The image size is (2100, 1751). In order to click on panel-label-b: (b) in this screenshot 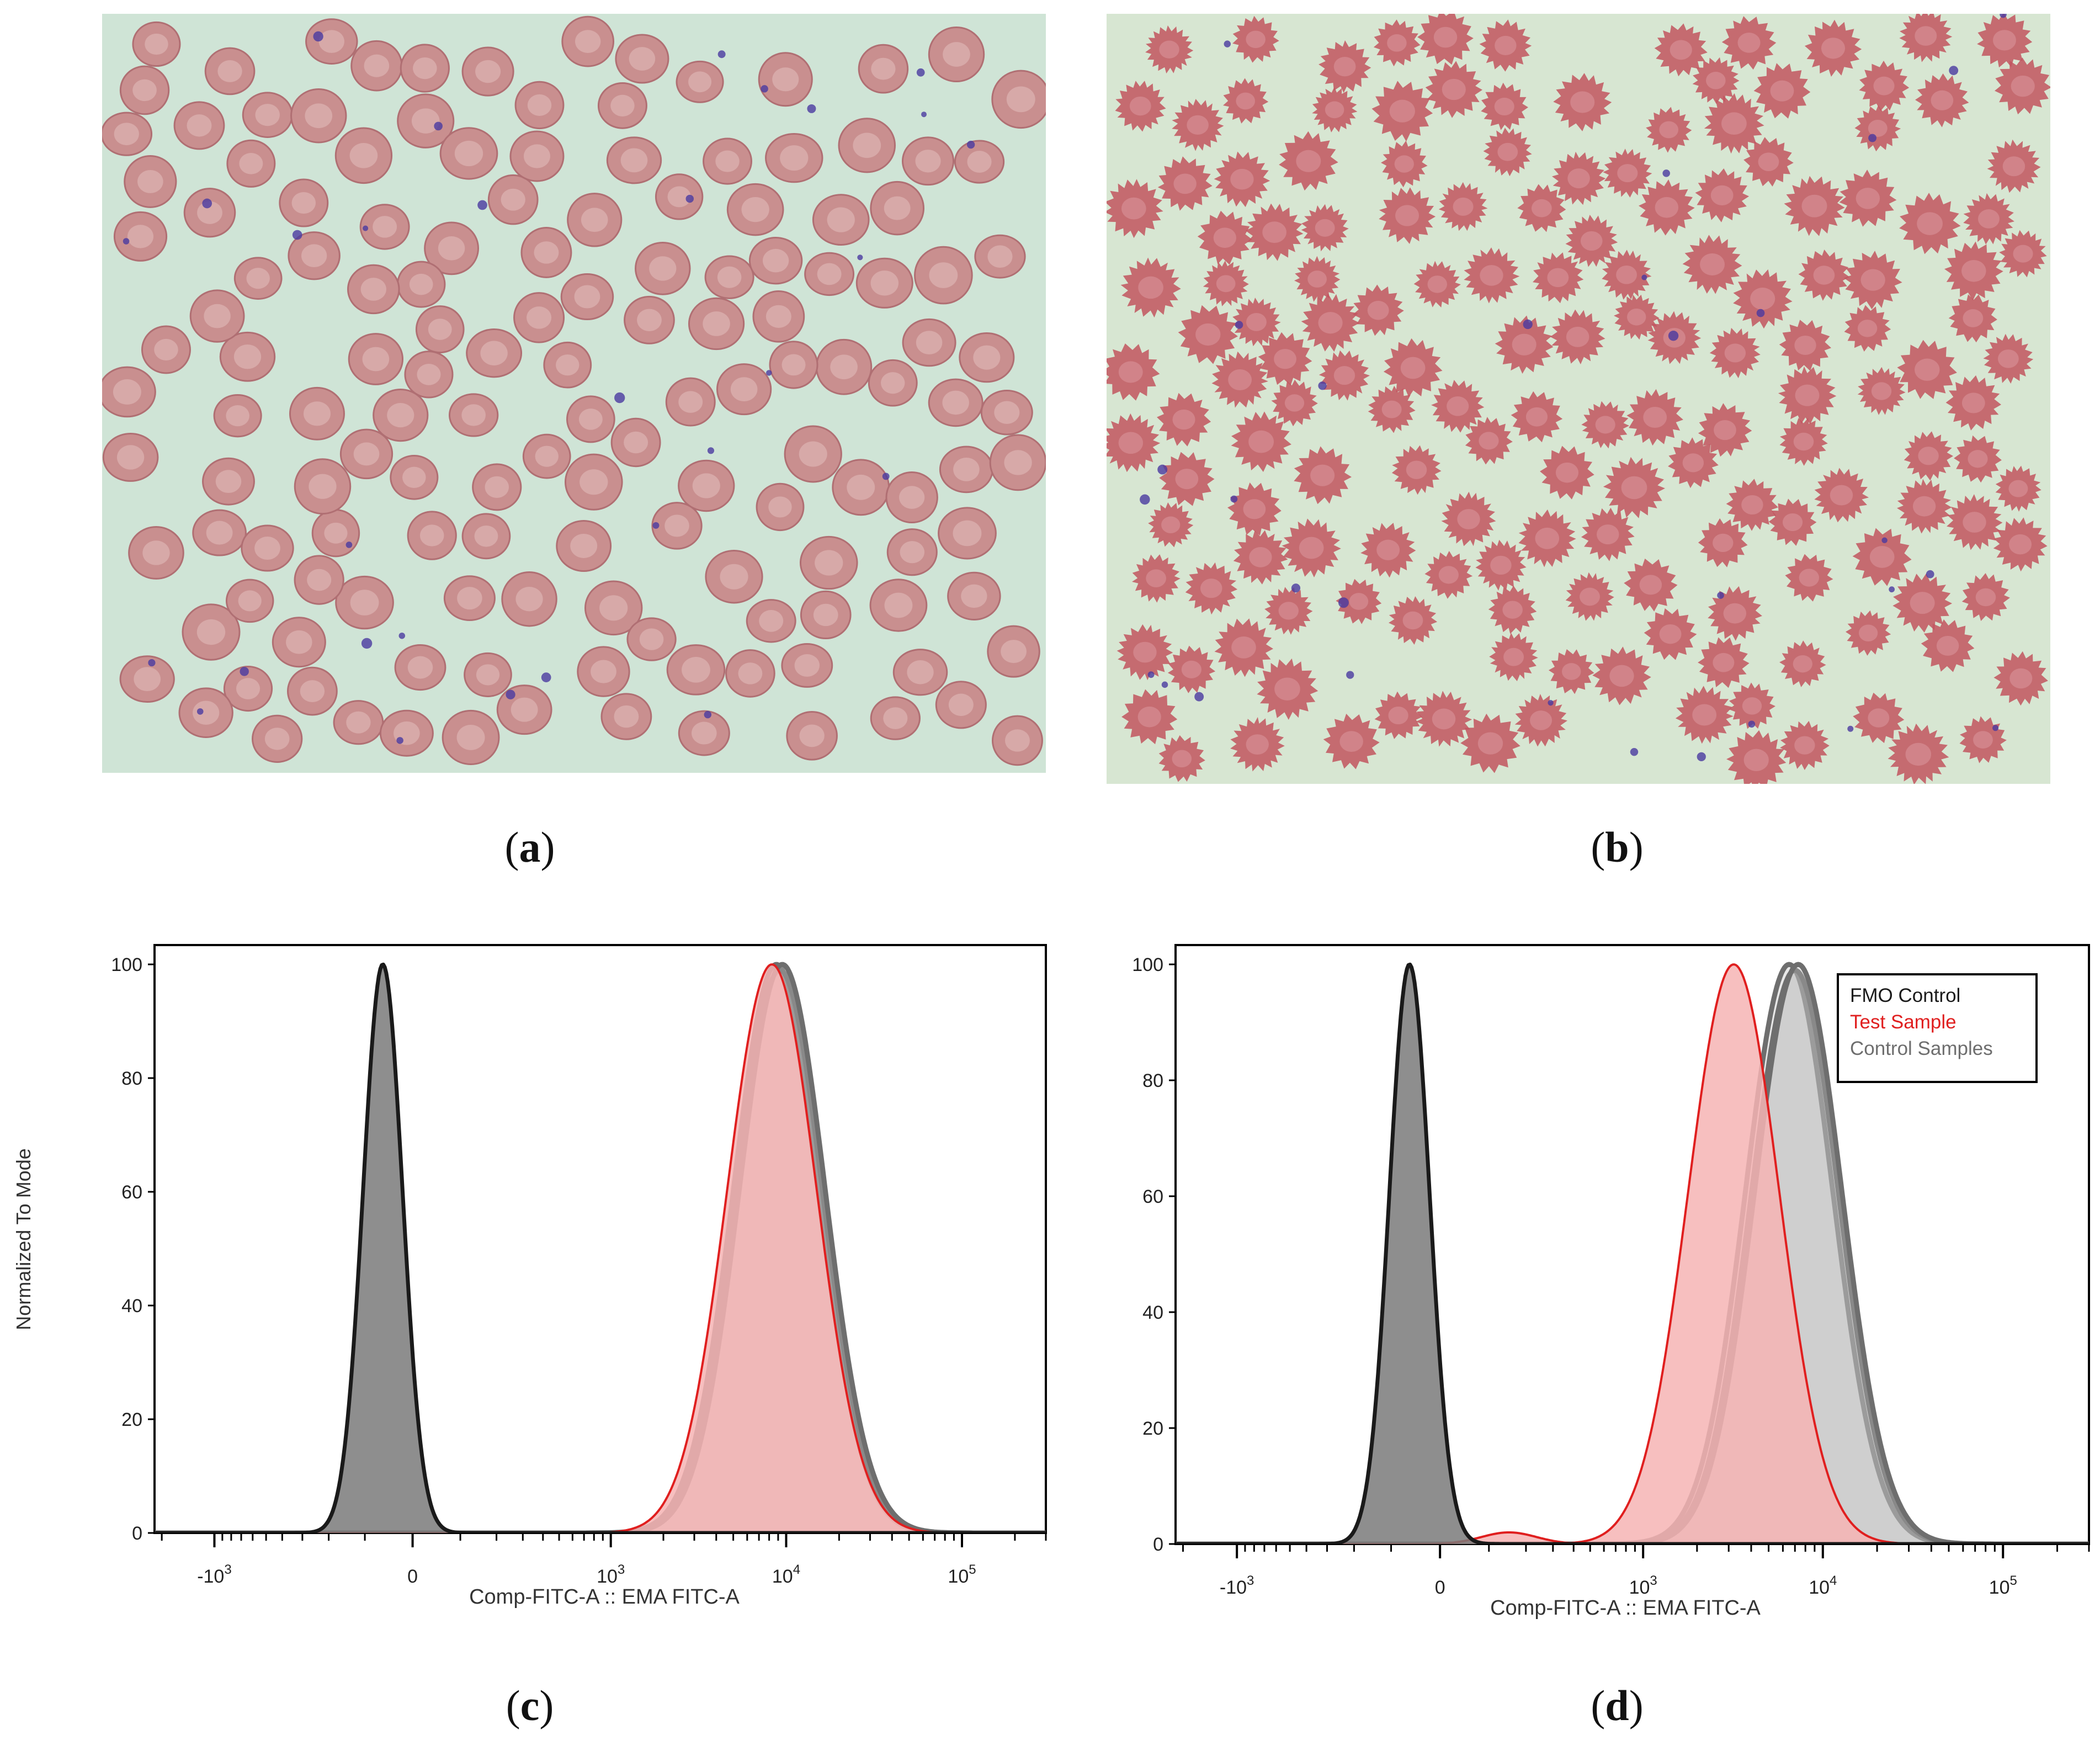, I will do `click(1617, 847)`.